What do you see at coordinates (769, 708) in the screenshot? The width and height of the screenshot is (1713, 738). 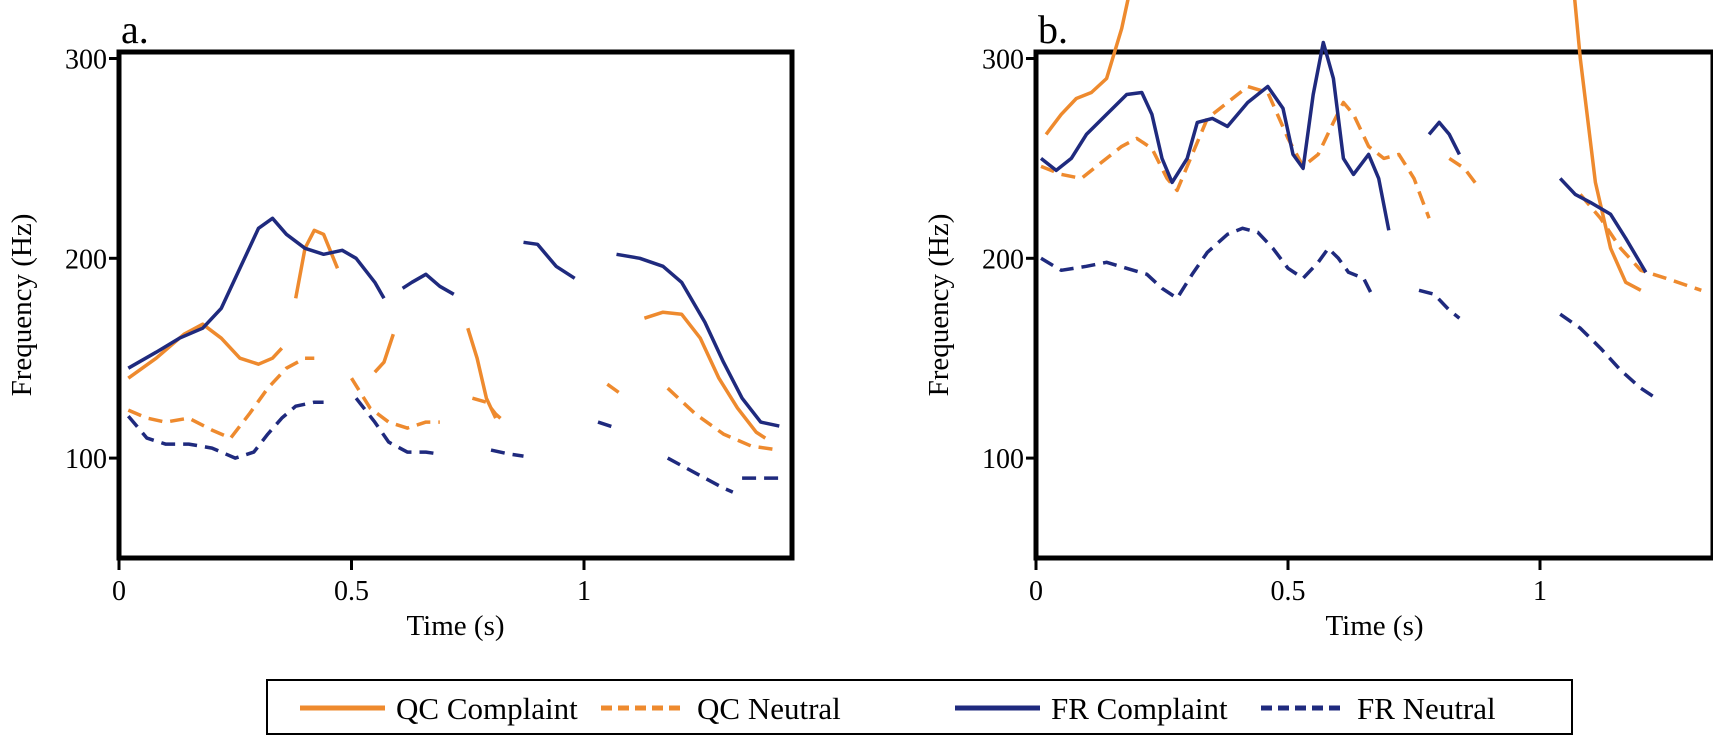 I see `legend-label: QC Neutral` at bounding box center [769, 708].